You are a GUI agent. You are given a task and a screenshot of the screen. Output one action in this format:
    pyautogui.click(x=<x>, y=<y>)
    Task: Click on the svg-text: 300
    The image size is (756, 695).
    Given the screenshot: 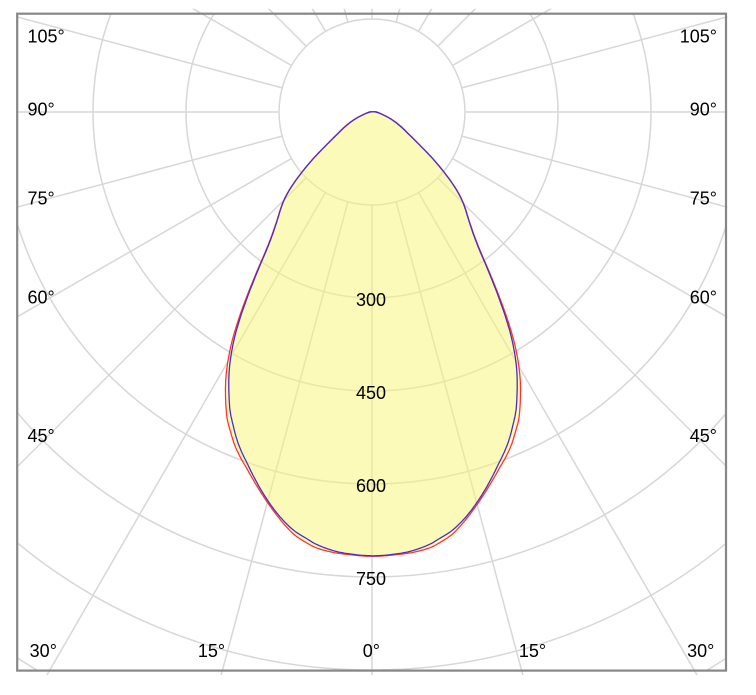 What is the action you would take?
    pyautogui.click(x=371, y=300)
    